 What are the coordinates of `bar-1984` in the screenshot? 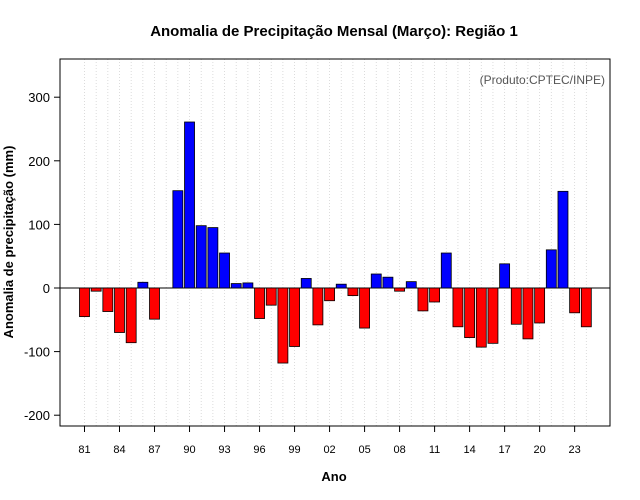 It's located at (119, 310).